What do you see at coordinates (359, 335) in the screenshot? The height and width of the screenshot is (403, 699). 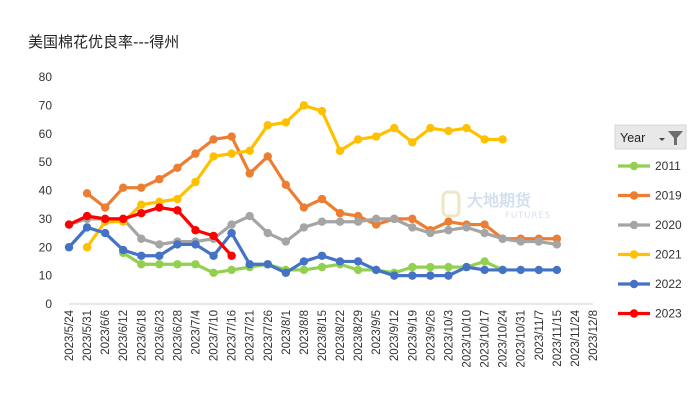 I see `x-tick-label: 2023/8/29` at bounding box center [359, 335].